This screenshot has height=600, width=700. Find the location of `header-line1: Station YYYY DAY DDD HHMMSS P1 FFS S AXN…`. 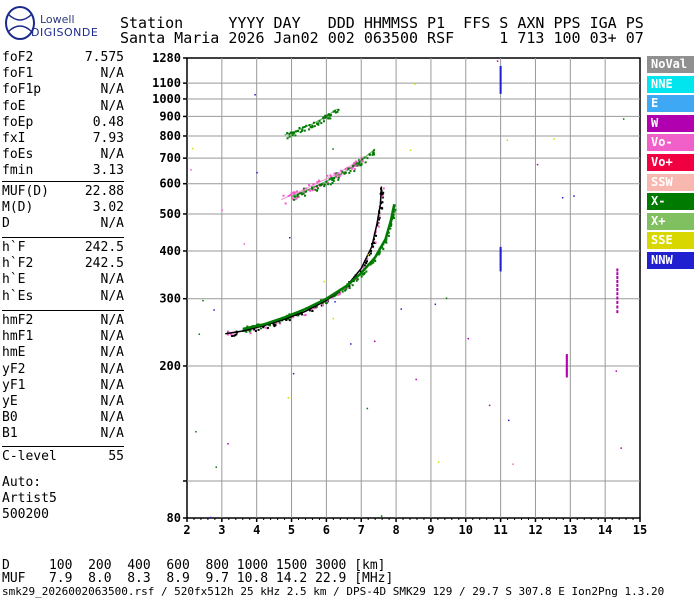

header-line1: Station YYYY DAY DDD HHMMSS P1 FFS S AXN… is located at coordinates (382, 23).